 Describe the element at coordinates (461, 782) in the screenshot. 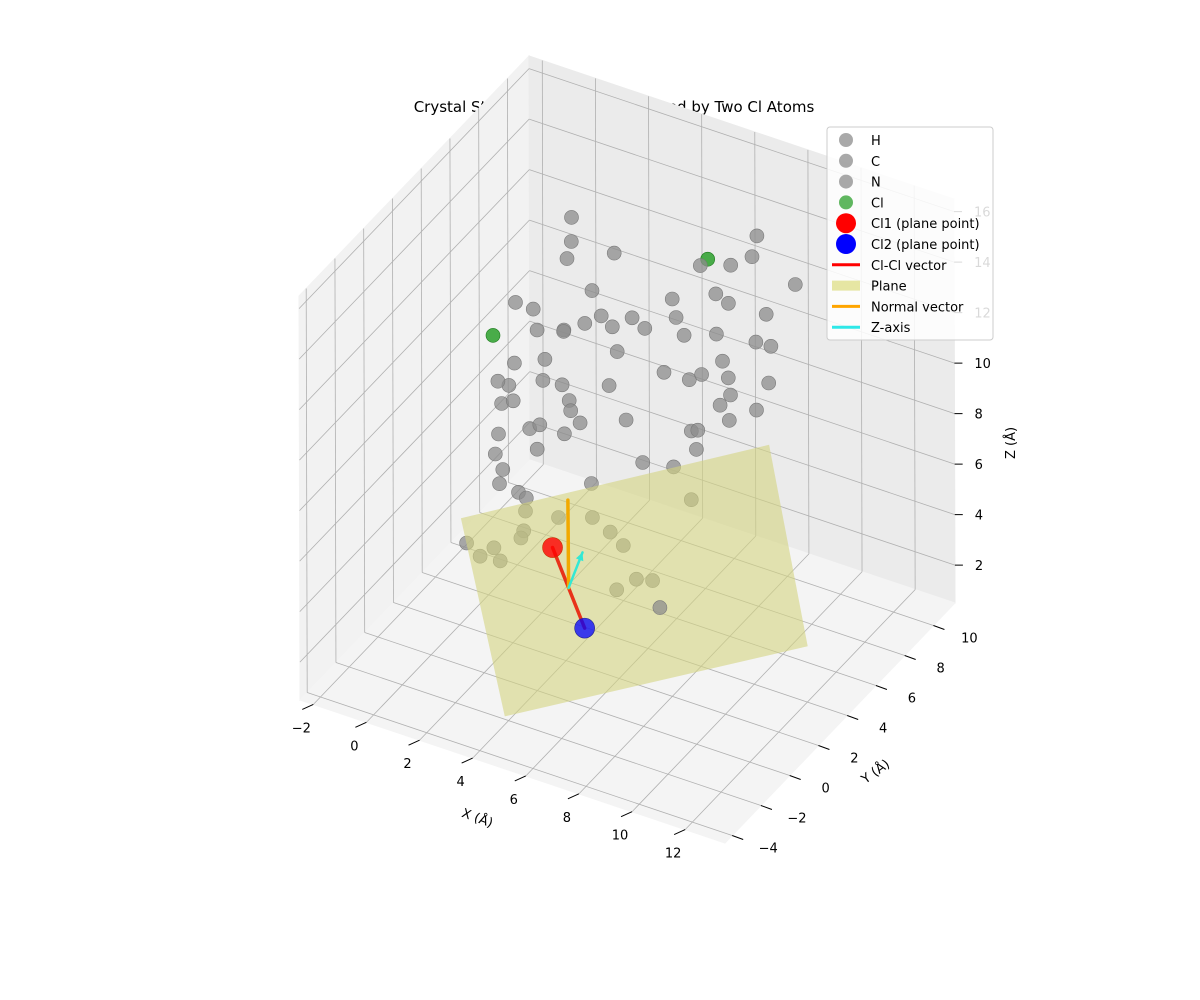

I see `x-tick-label: 4` at that location.